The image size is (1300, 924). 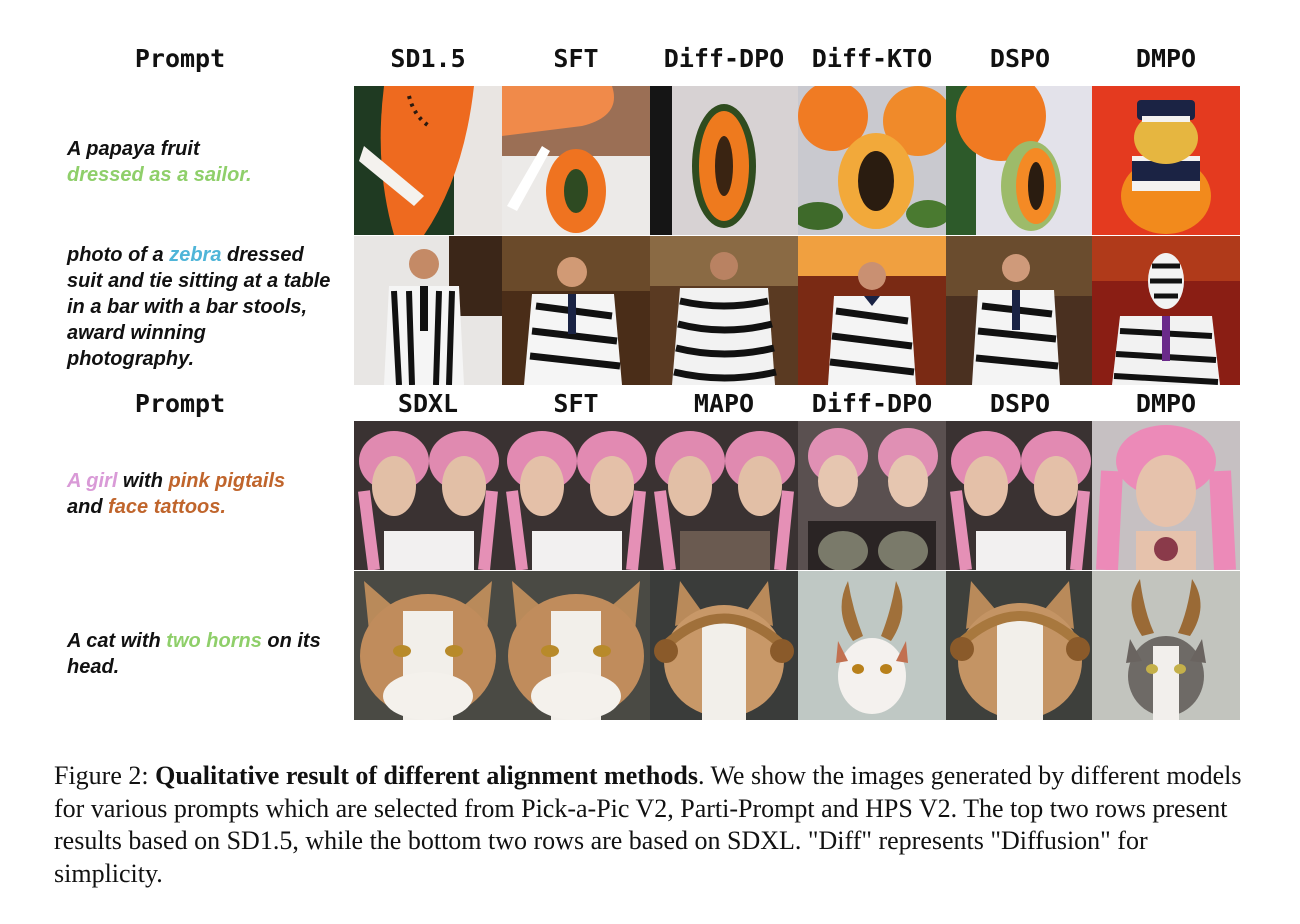 I want to click on image-girl-dspo, so click(x=1020, y=495).